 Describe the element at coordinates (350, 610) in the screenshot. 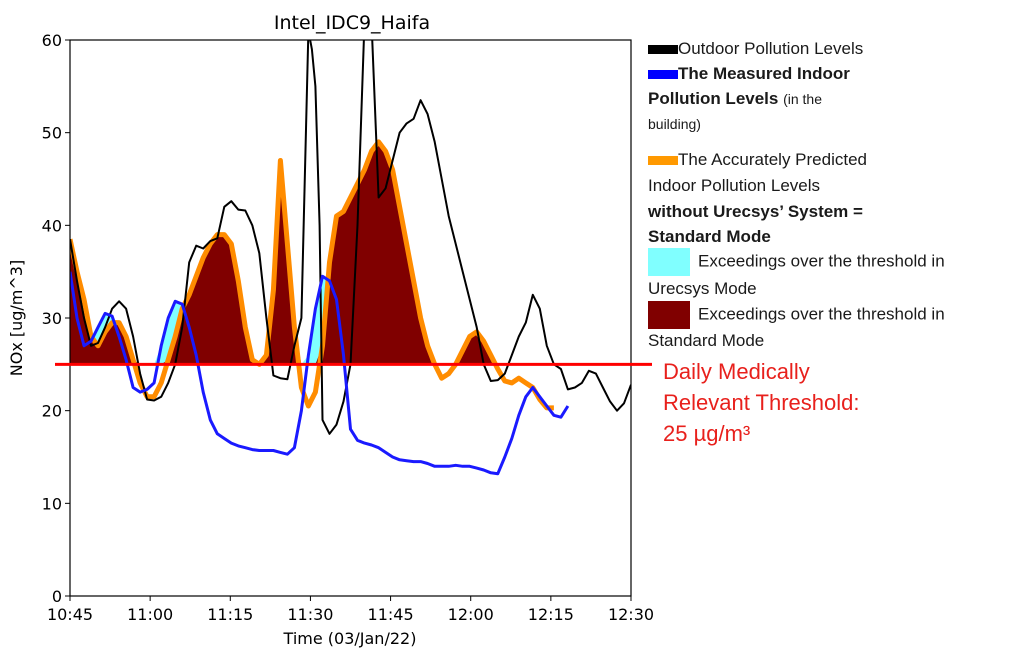

I see `x-axis-ticks: 10:45 11:00 11:15 11:30 11:45 12:00 12:15 12:30` at that location.